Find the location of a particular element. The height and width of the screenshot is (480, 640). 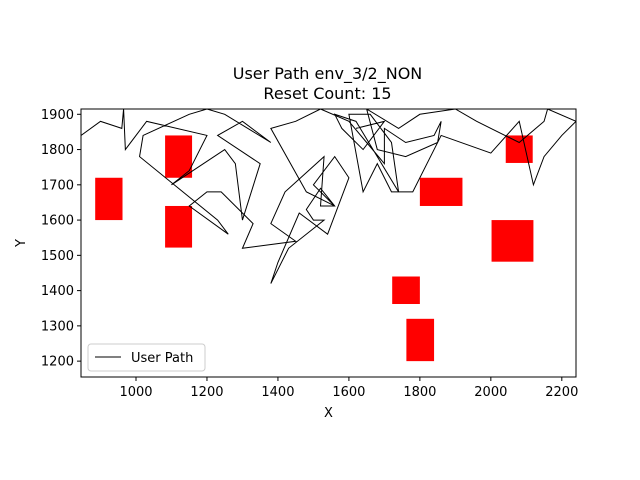

x-tick-label: 1800 is located at coordinates (419, 392).